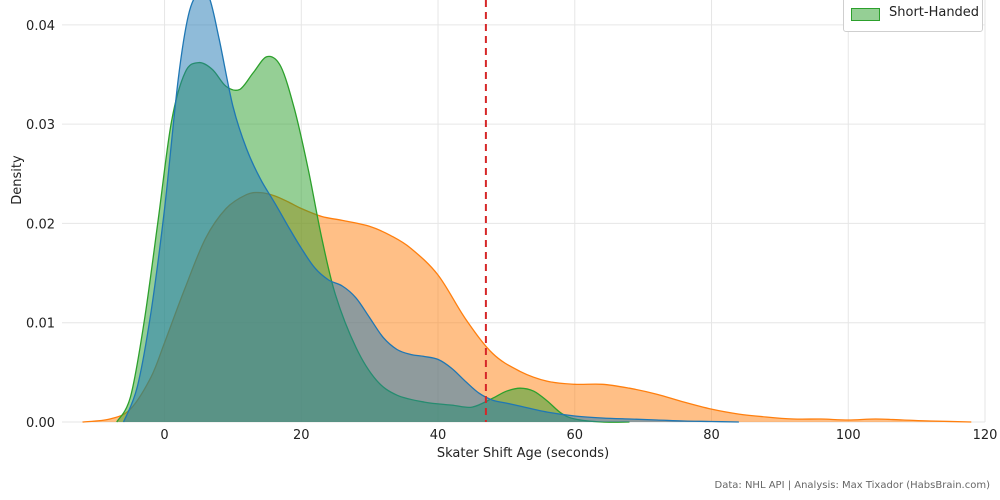 The width and height of the screenshot is (1000, 500). Describe the element at coordinates (848, 435) in the screenshot. I see `x-tick-label: 100` at that location.